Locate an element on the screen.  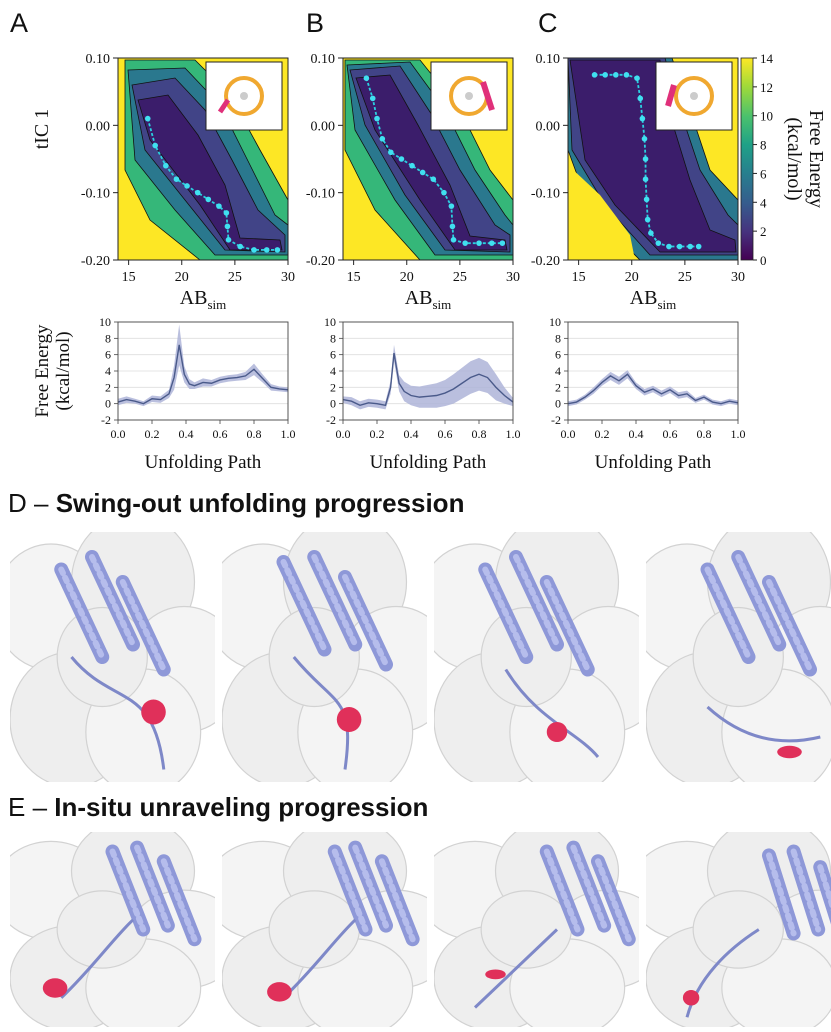
heatmap-c-ytick-label: 0.10 is located at coordinates (548, 59).